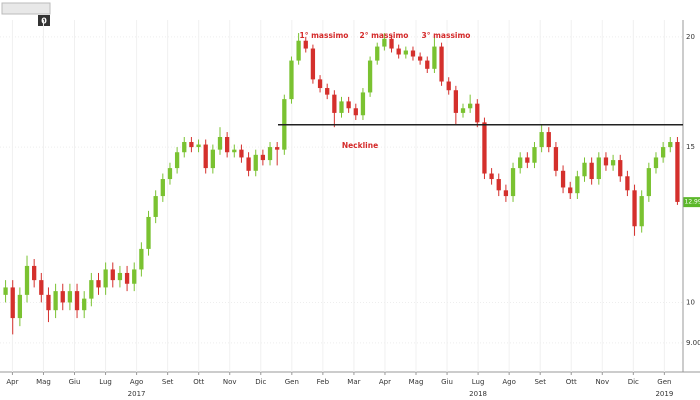 The image size is (700, 400). Describe the element at coordinates (168, 382) in the screenshot. I see `x-tick-label: Set` at that location.